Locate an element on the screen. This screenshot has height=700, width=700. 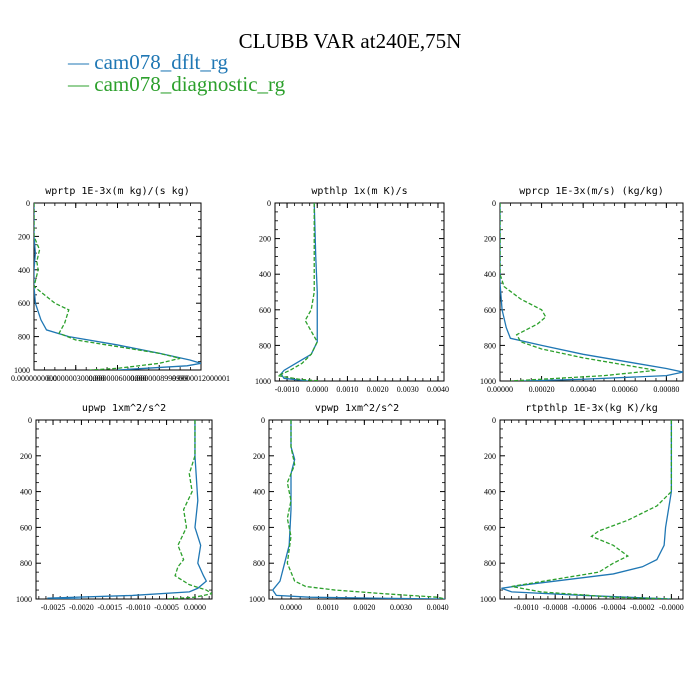
figure-title: CLUBB VAR at240E,75N is located at coordinates (350, 41).